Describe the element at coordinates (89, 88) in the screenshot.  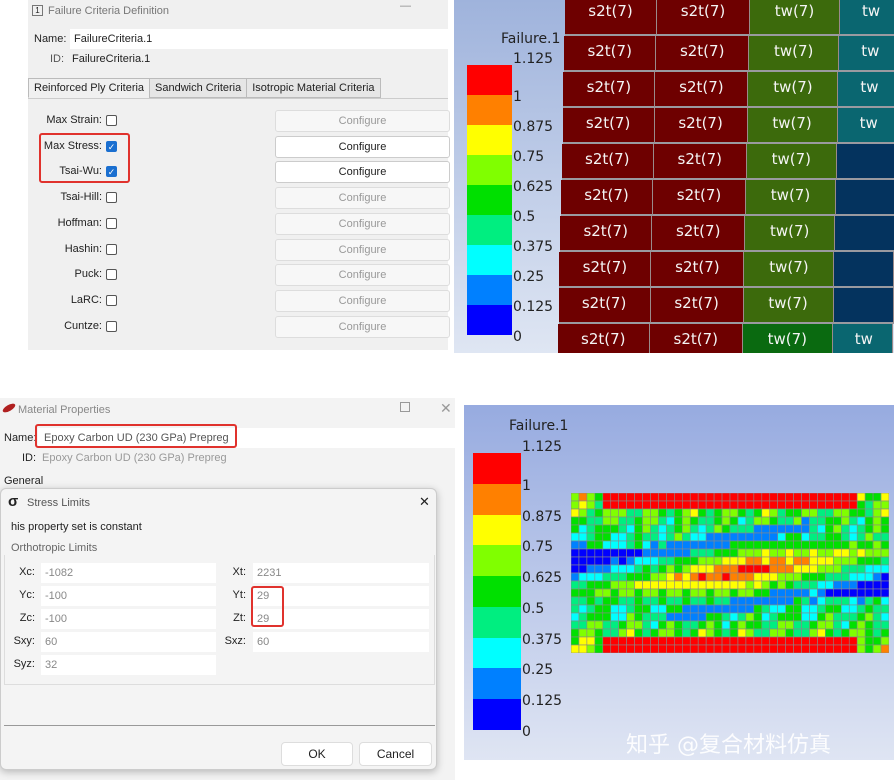
I see `tab-reinforced-ply: Reinforced Ply Criteria` at that location.